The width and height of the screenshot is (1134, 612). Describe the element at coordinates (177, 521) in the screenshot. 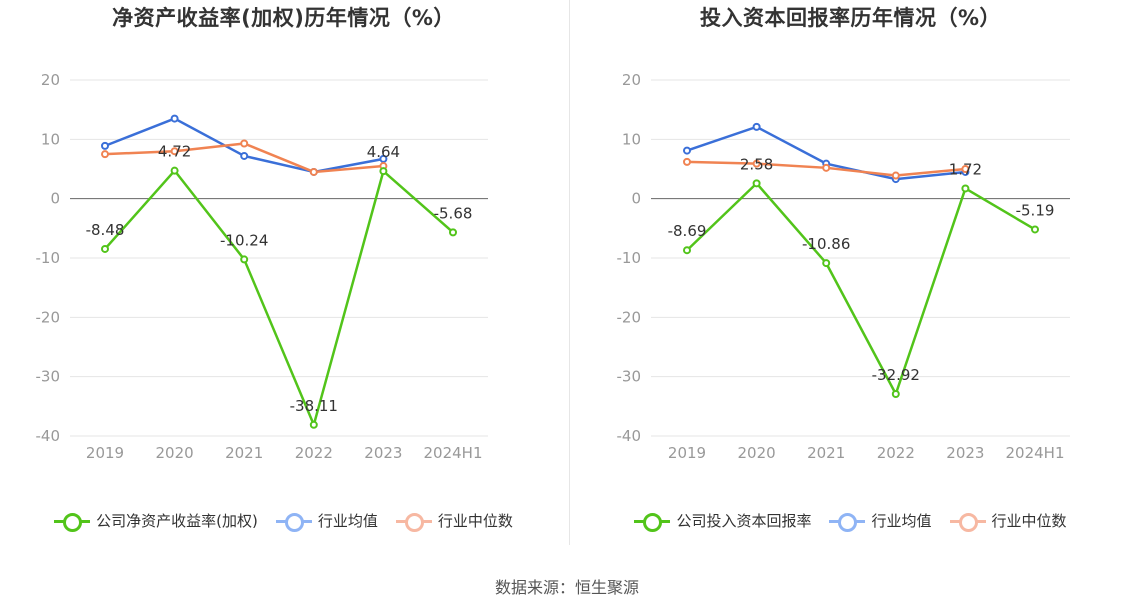

I see `legend-label: 公司净资产收益率(加权)` at that location.